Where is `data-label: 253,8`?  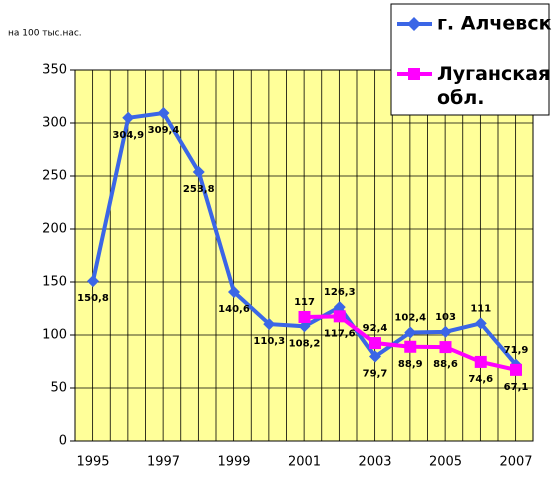
data-label: 253,8 is located at coordinates (199, 189).